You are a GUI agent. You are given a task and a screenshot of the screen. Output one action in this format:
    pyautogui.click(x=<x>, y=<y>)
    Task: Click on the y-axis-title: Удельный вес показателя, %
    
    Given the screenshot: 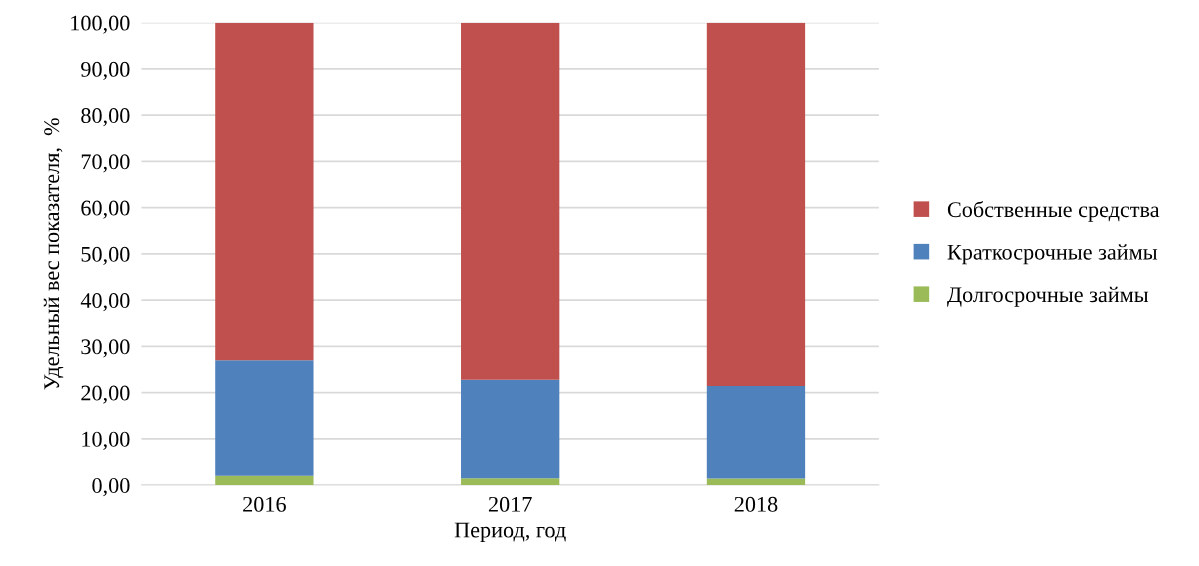 What is the action you would take?
    pyautogui.click(x=53, y=254)
    